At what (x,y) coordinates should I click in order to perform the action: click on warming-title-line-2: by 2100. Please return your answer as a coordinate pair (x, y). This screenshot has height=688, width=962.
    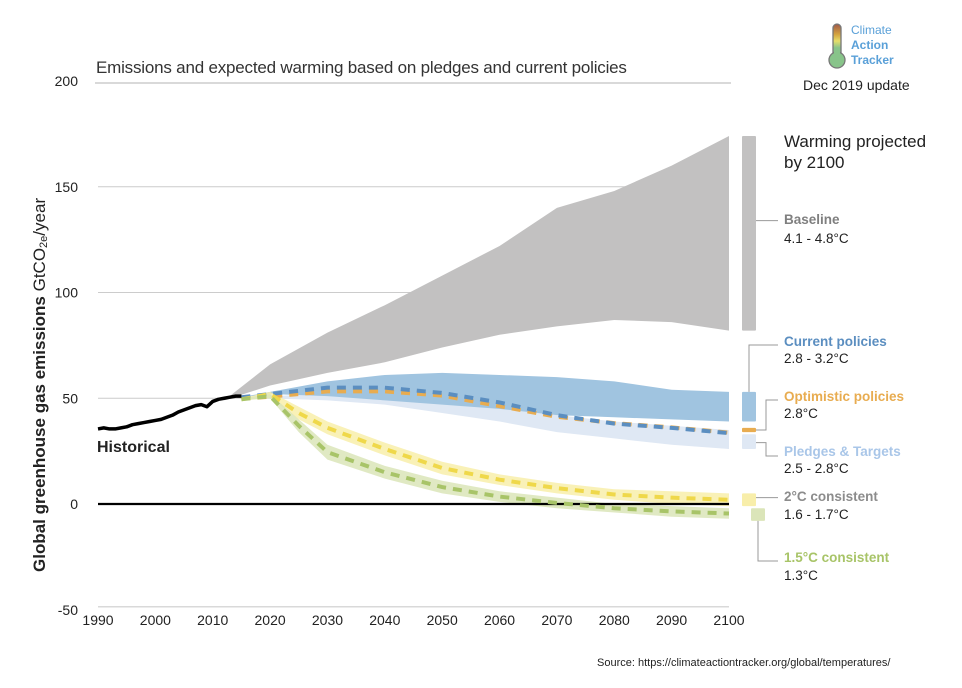
    Looking at the image, I should click on (814, 162).